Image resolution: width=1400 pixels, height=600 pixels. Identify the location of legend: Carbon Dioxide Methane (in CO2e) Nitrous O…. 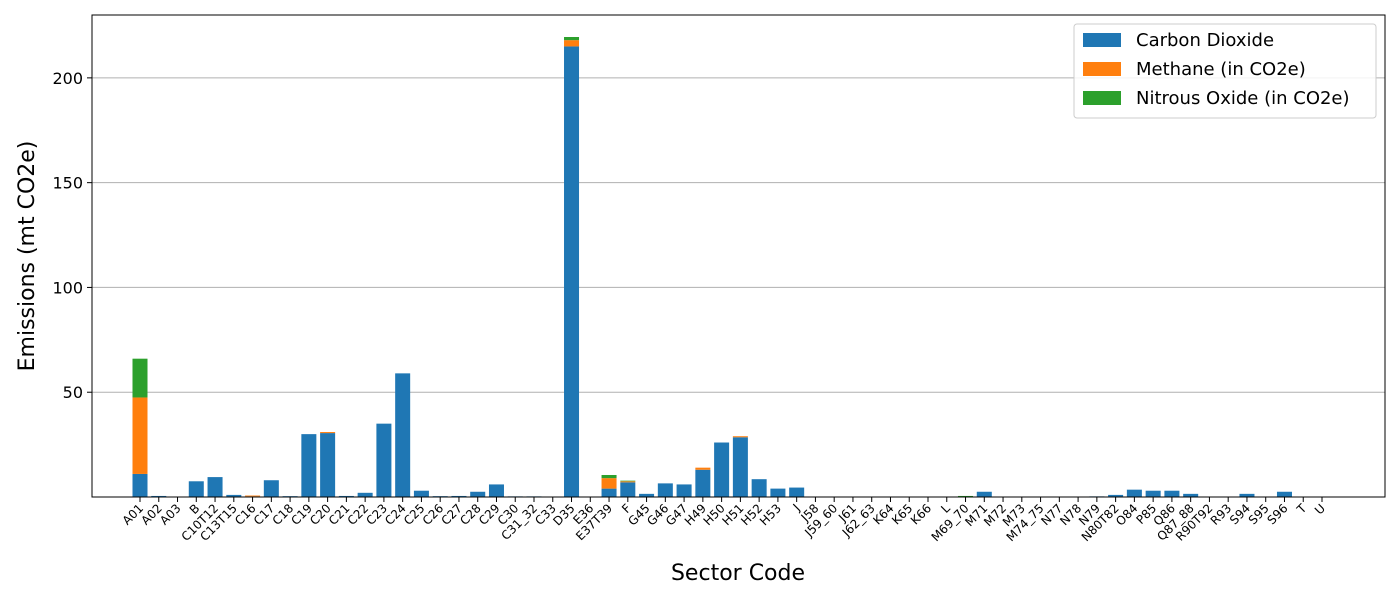
(1225, 71).